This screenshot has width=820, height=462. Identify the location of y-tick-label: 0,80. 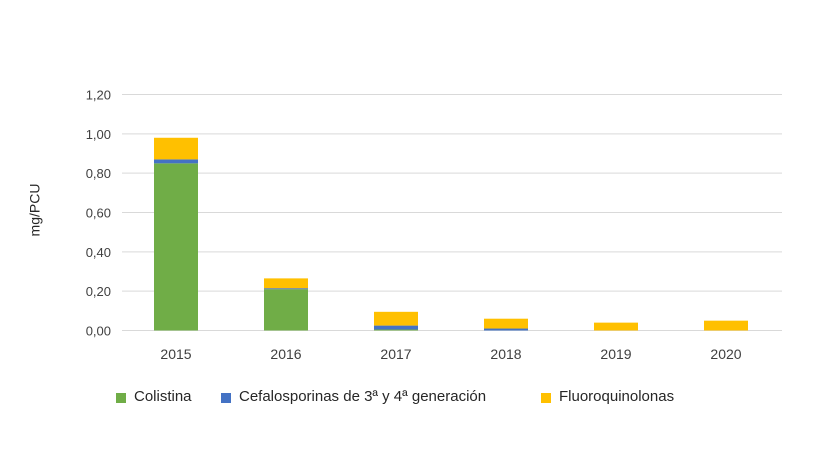
(98, 173).